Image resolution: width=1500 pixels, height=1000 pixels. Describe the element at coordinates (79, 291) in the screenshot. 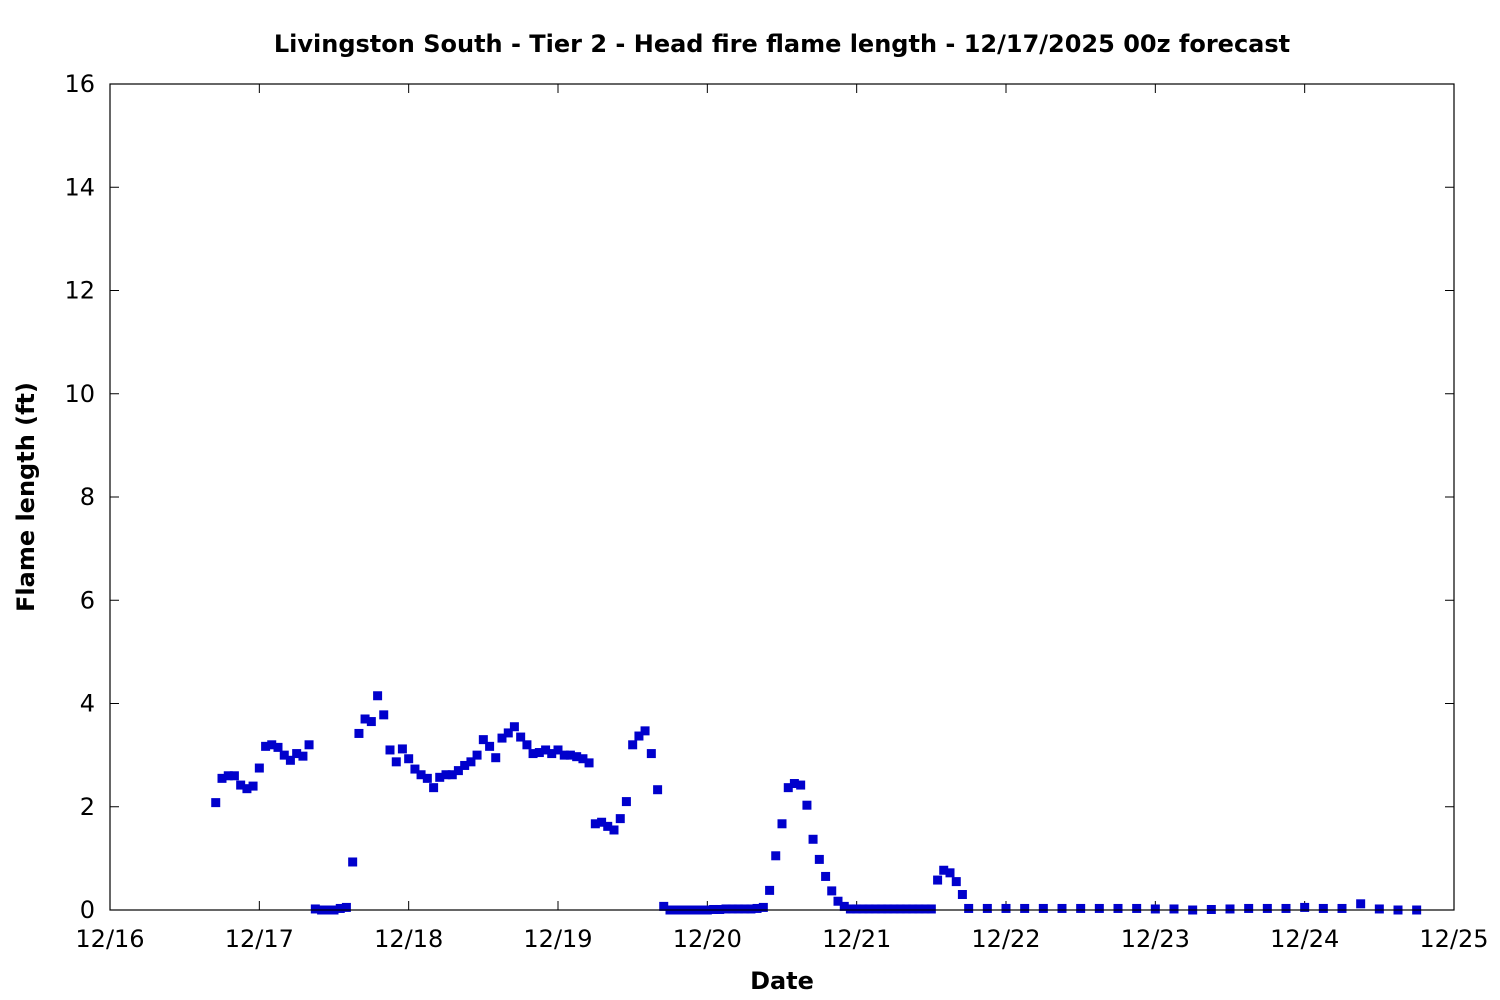

I see `y-tick-label: 12` at that location.